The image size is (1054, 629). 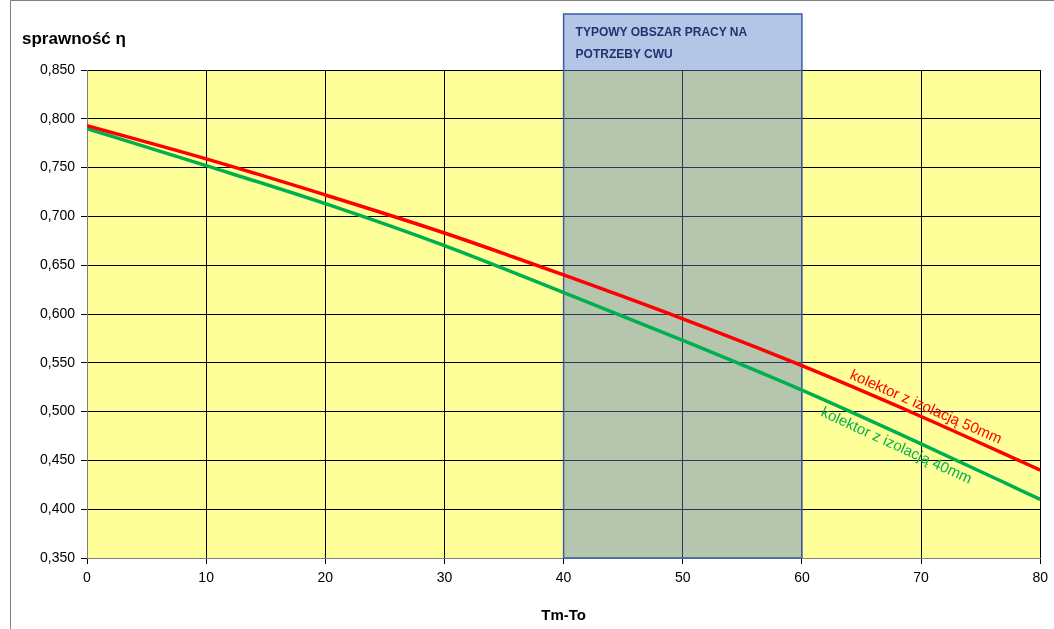 I want to click on y-axis-title: sprawność η, so click(x=74, y=38).